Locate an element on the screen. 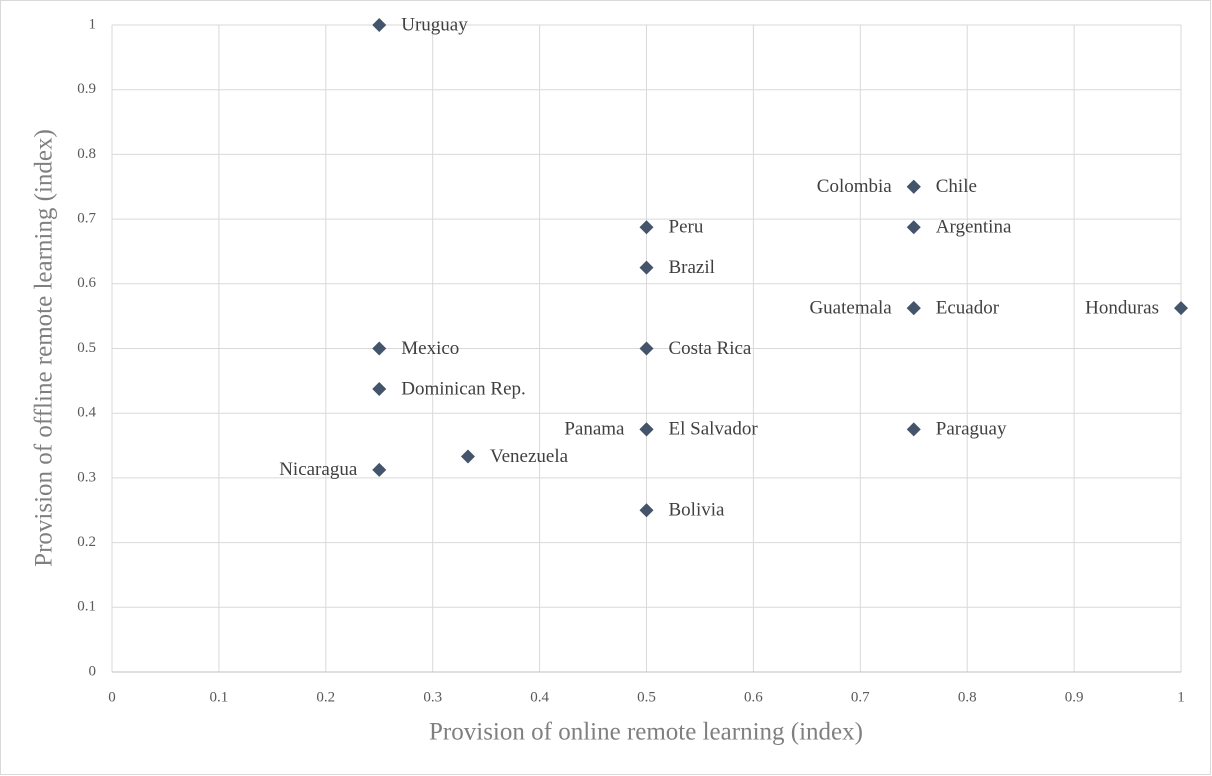 Image resolution: width=1212 pixels, height=776 pixels. point-label: El Salvador is located at coordinates (714, 429).